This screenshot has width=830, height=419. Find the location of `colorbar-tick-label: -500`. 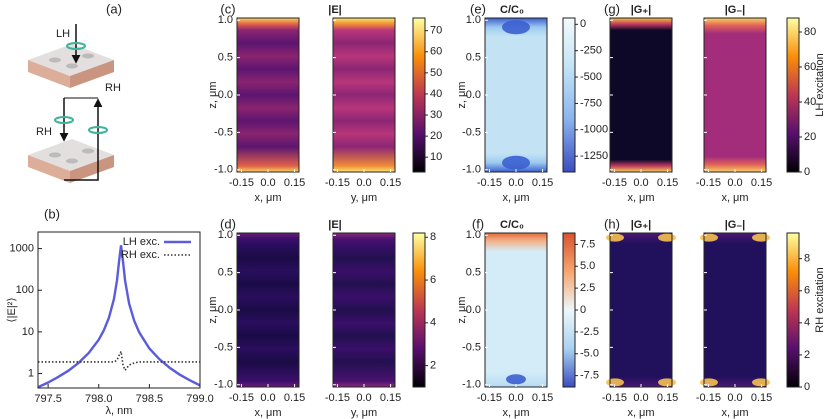

colorbar-tick-label: -500 is located at coordinates (591, 77).